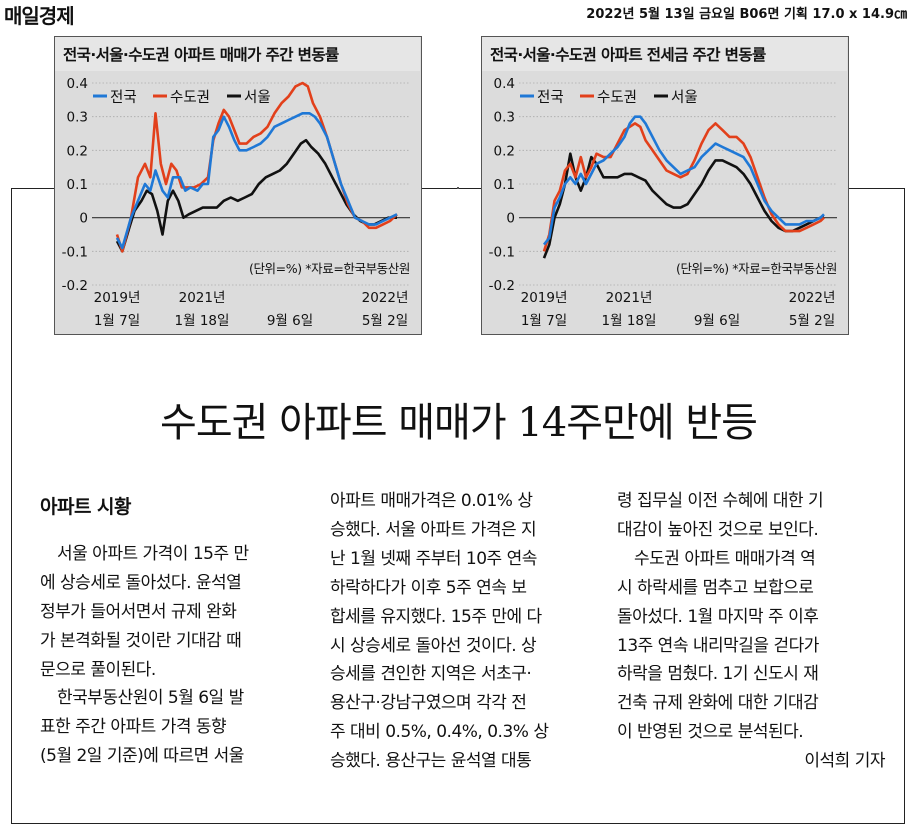  I want to click on text-line: 서울 아파트 가격이 15주 만, so click(153, 553).